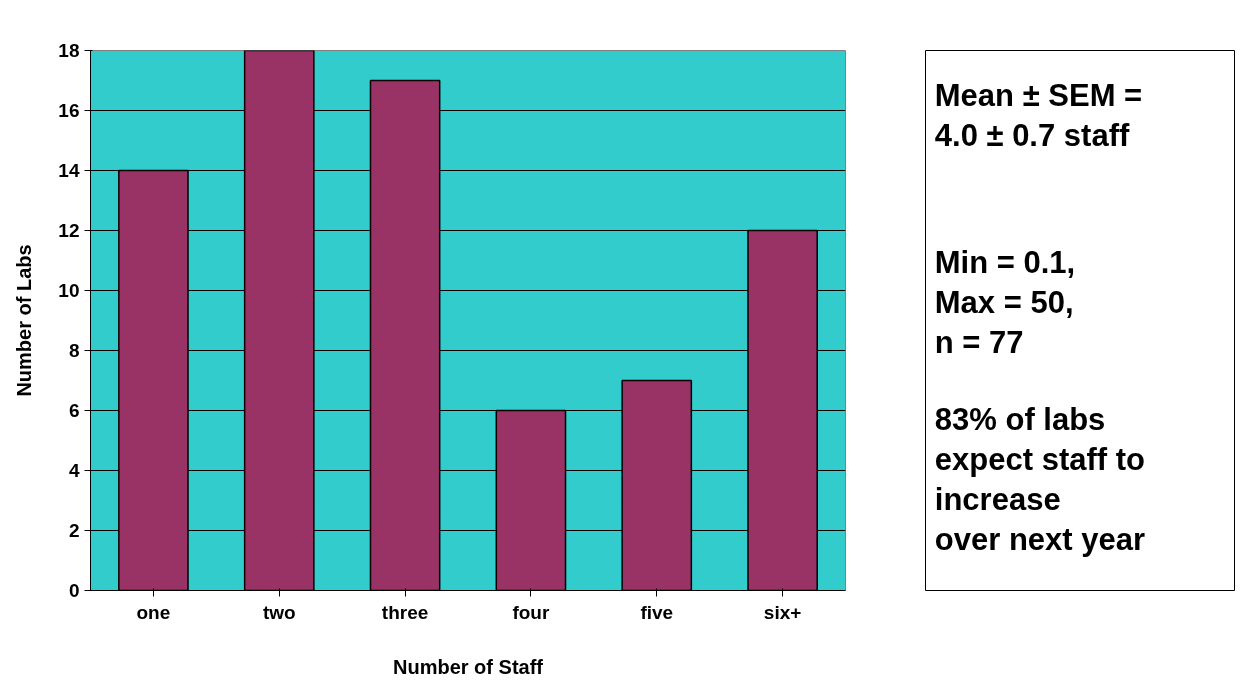  What do you see at coordinates (1038, 115) in the screenshot?
I see `text: Mean ± SEM = 4.0 ± 0.7 staff` at bounding box center [1038, 115].